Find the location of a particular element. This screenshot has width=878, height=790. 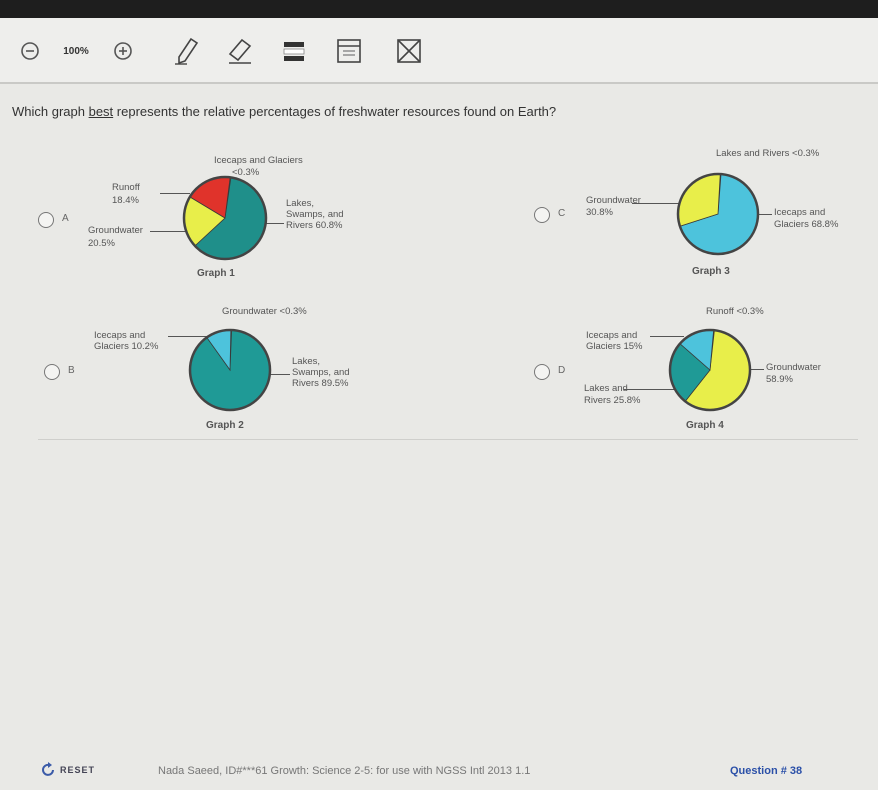

graph1-label-lakes-1: Lakes, is located at coordinates (300, 203).